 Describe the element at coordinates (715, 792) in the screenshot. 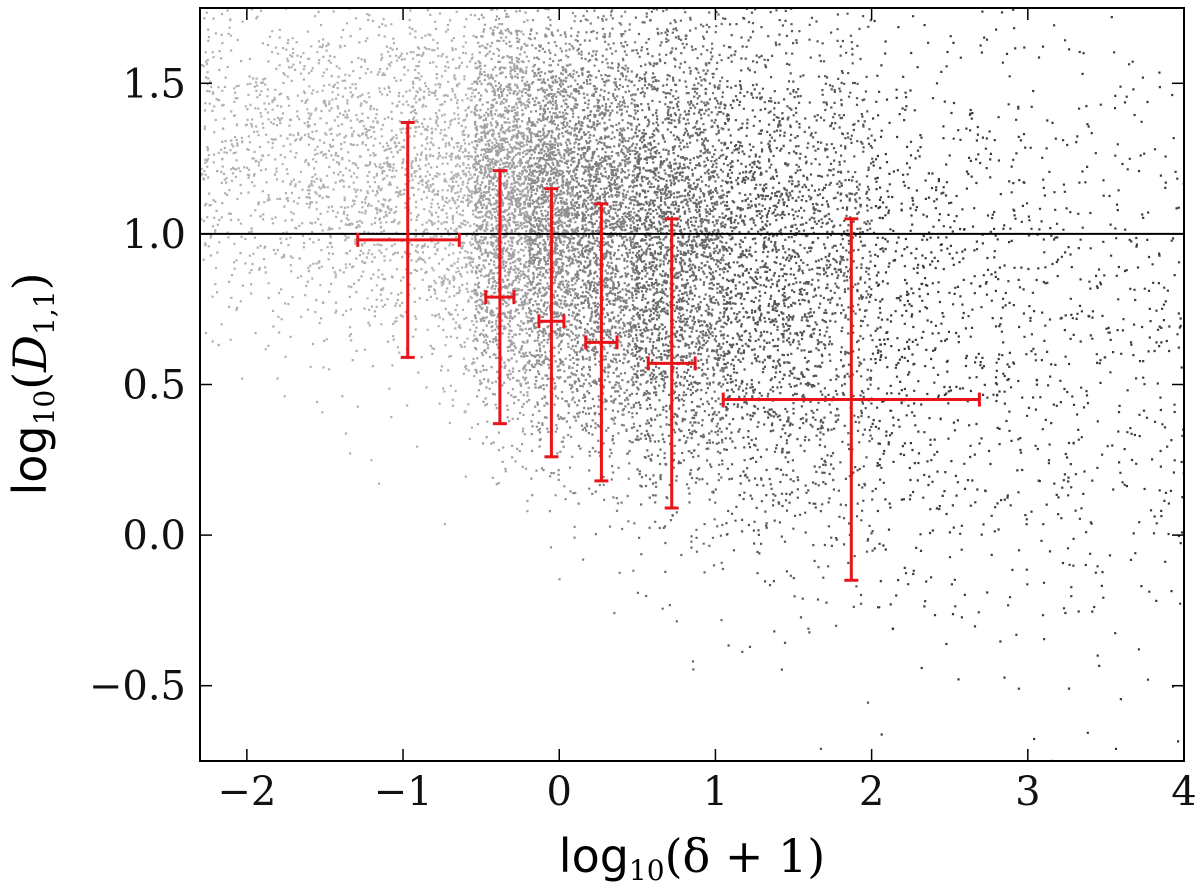

I see `x-tick-label: 1` at that location.